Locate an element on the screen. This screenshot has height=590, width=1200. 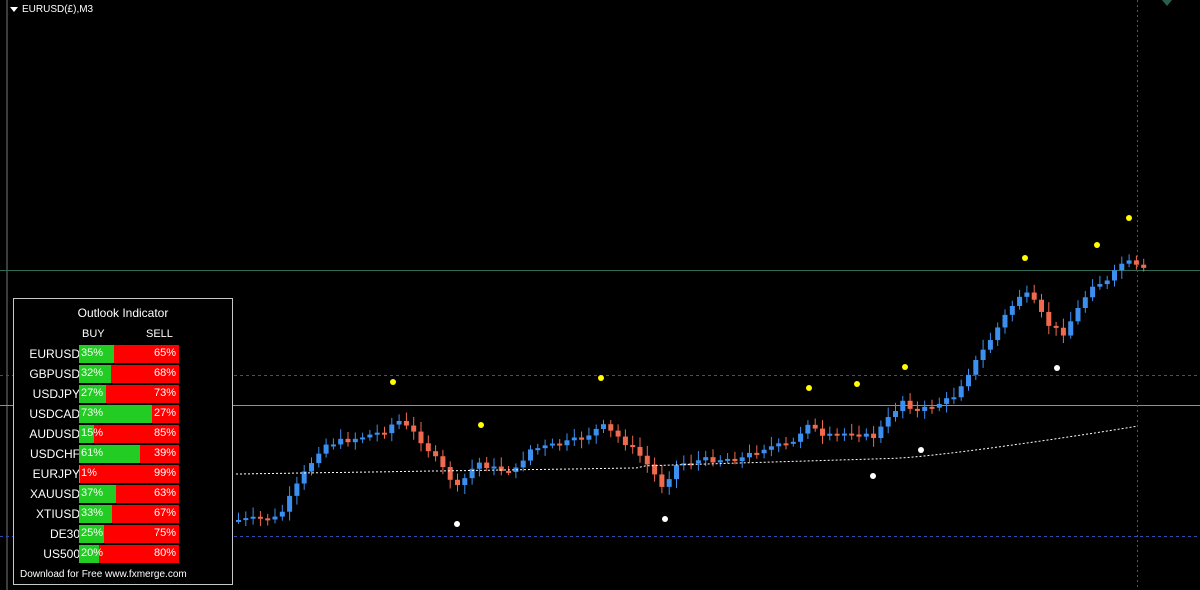
sentiment-row-usdjpy: USDJPY 27% 73% is located at coordinates (114, 394).